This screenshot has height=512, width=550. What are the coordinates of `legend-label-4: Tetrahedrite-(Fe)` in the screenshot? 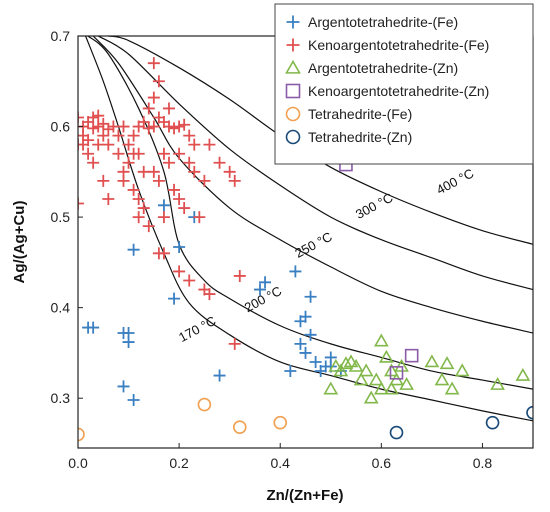 It's located at (360, 114).